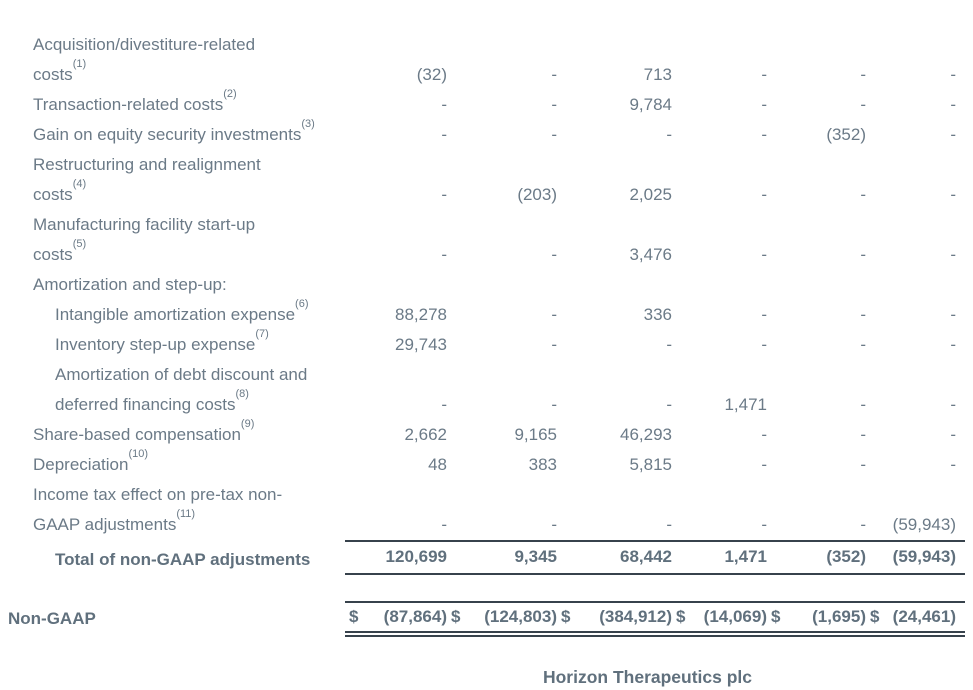 The height and width of the screenshot is (690, 973). What do you see at coordinates (647, 677) in the screenshot?
I see `company-name: Horizon Therapeutics plc` at bounding box center [647, 677].